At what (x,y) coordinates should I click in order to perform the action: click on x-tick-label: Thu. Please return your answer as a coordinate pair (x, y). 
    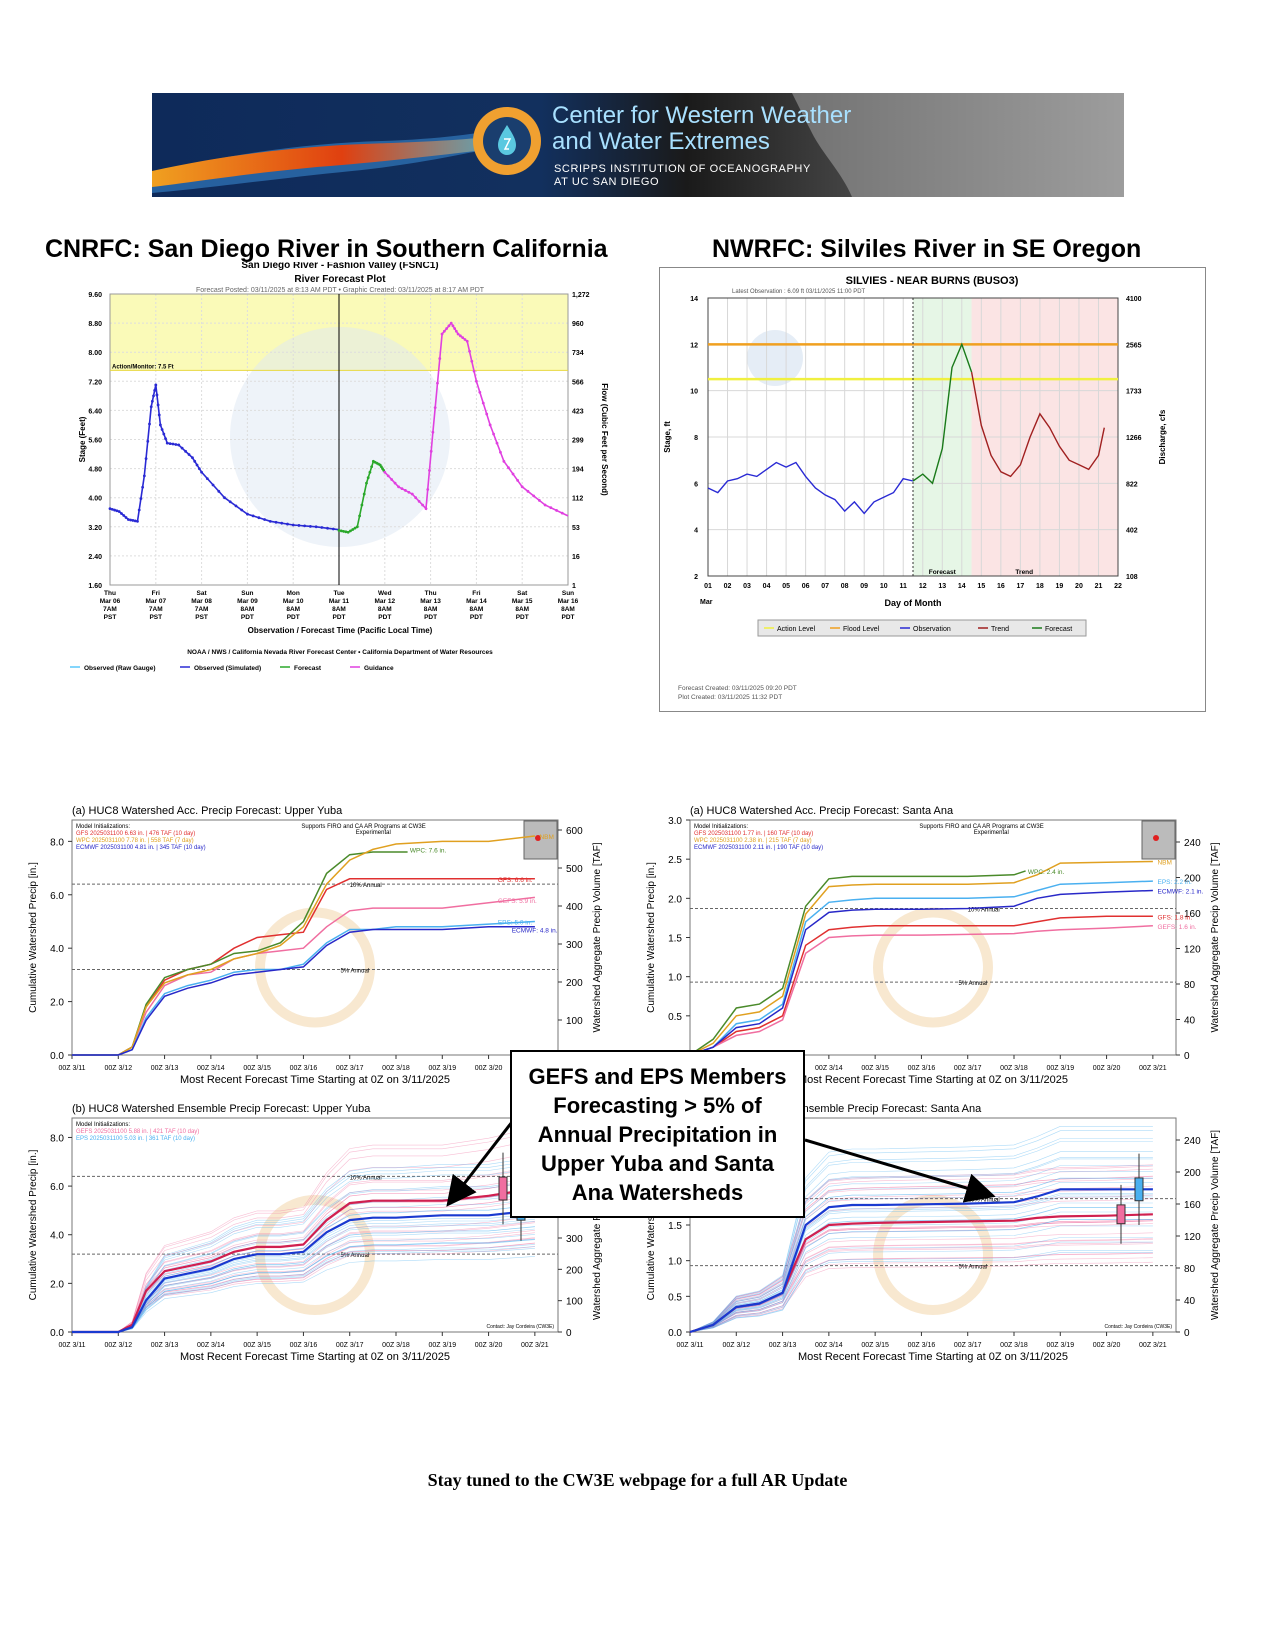
    Looking at the image, I should click on (431, 593).